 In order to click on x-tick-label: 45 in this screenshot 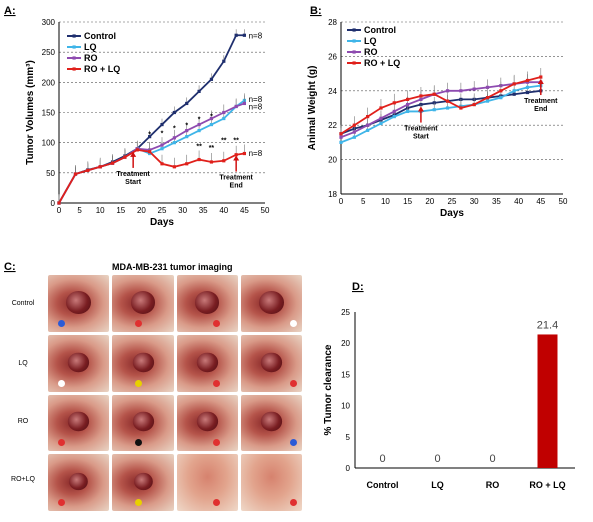, I will do `click(540, 201)`.